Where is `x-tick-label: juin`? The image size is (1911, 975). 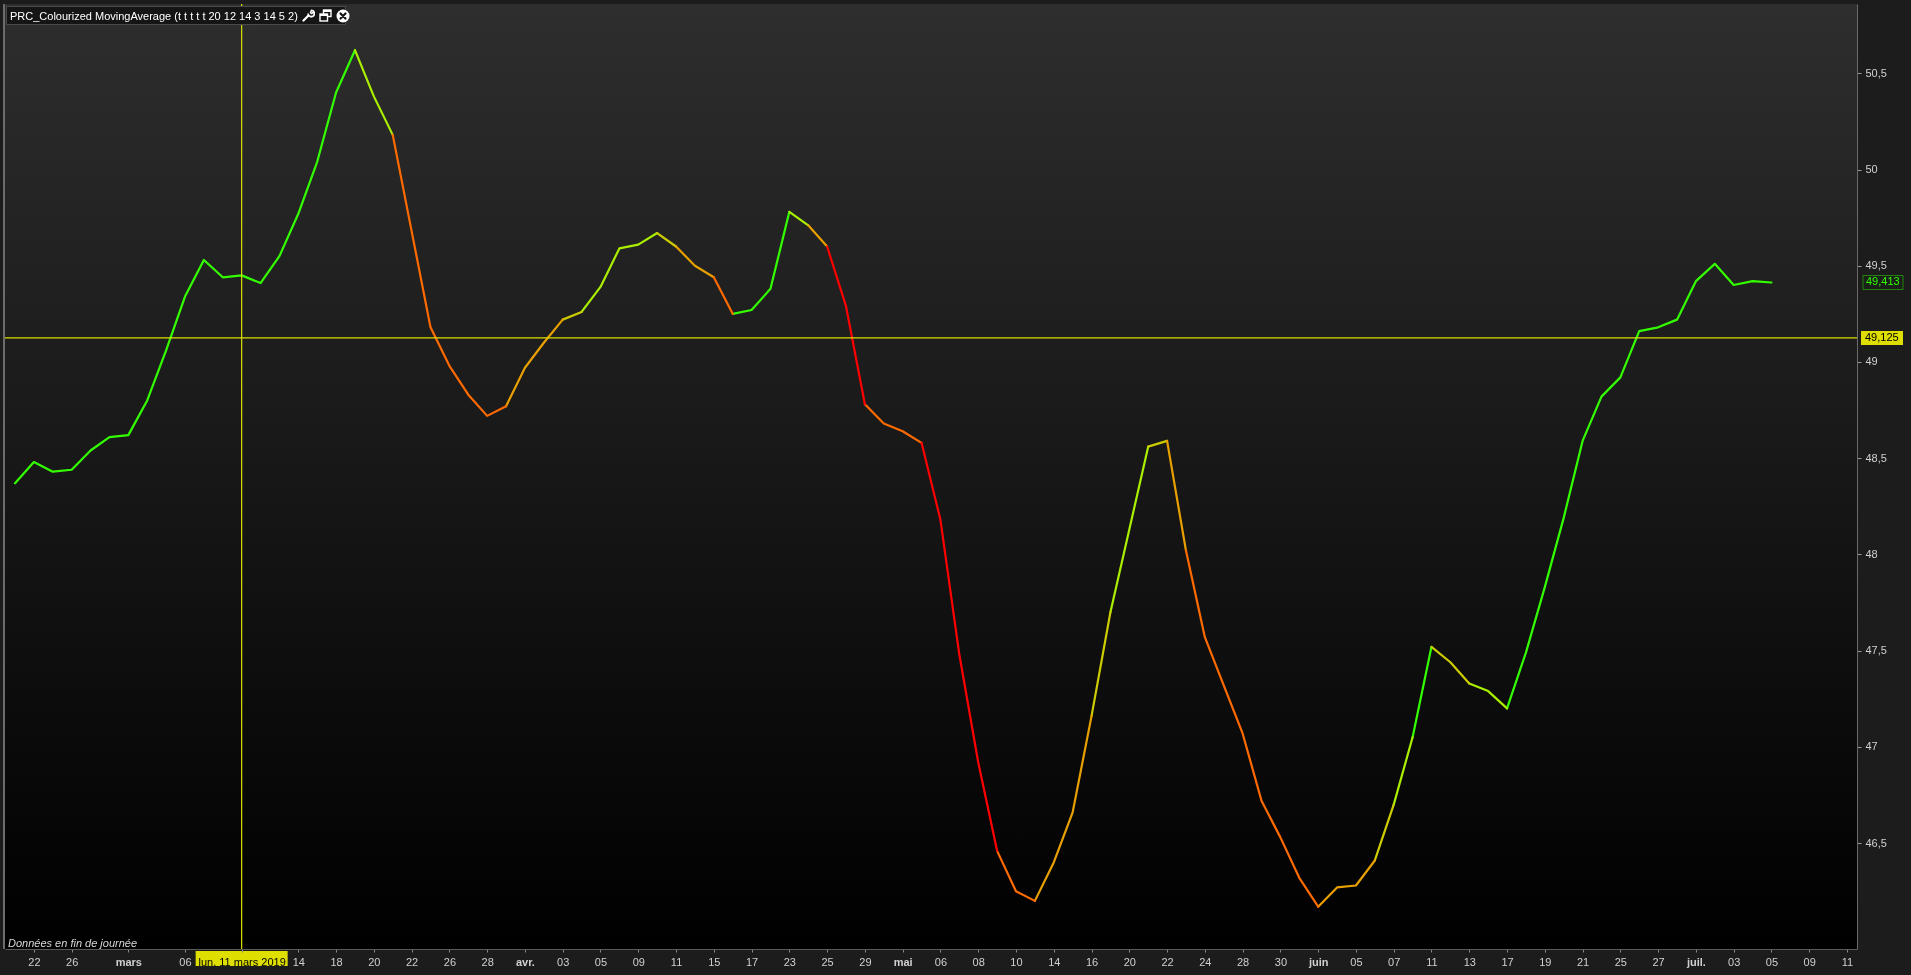
x-tick-label: juin is located at coordinates (1318, 961).